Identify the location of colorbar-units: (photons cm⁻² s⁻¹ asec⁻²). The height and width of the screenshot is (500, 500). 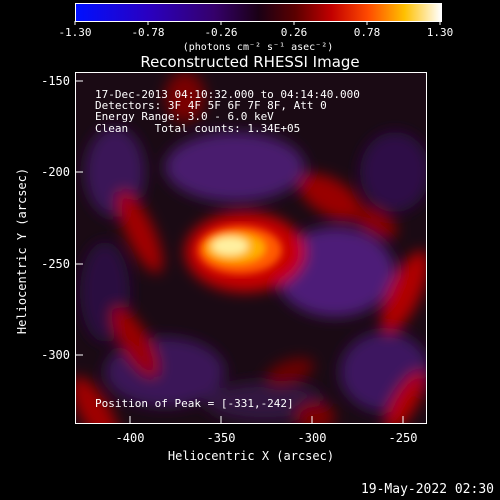
(258, 47).